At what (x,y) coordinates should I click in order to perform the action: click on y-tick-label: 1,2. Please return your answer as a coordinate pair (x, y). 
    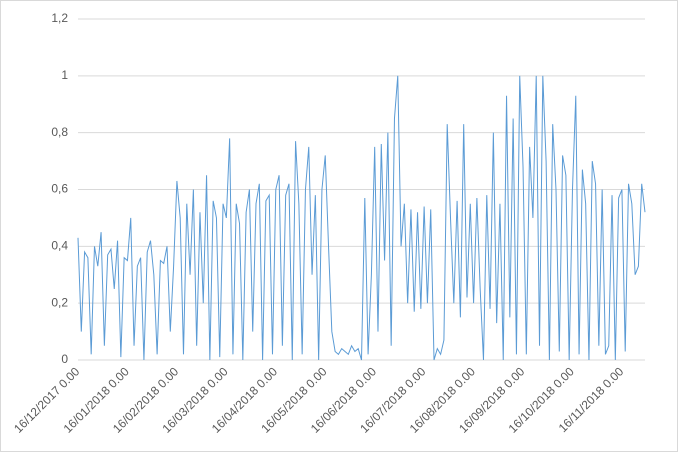
    Looking at the image, I should click on (59, 18).